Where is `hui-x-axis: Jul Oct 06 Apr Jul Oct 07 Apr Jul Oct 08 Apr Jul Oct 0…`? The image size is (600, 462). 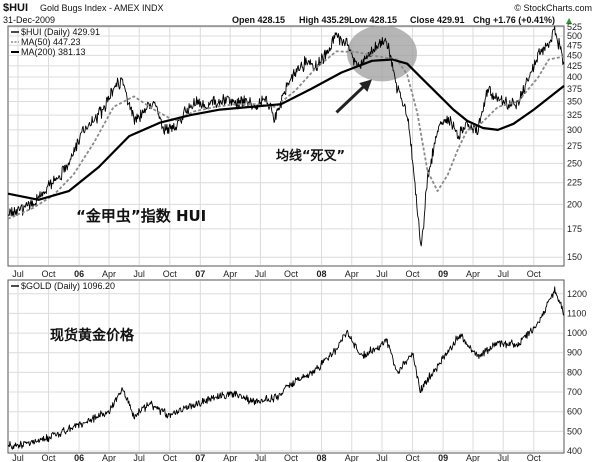
hui-x-axis: Jul Oct 06 Apr Jul Oct 07 Apr Jul Oct 08 Apr Jul Oct 0… is located at coordinates (276, 274).